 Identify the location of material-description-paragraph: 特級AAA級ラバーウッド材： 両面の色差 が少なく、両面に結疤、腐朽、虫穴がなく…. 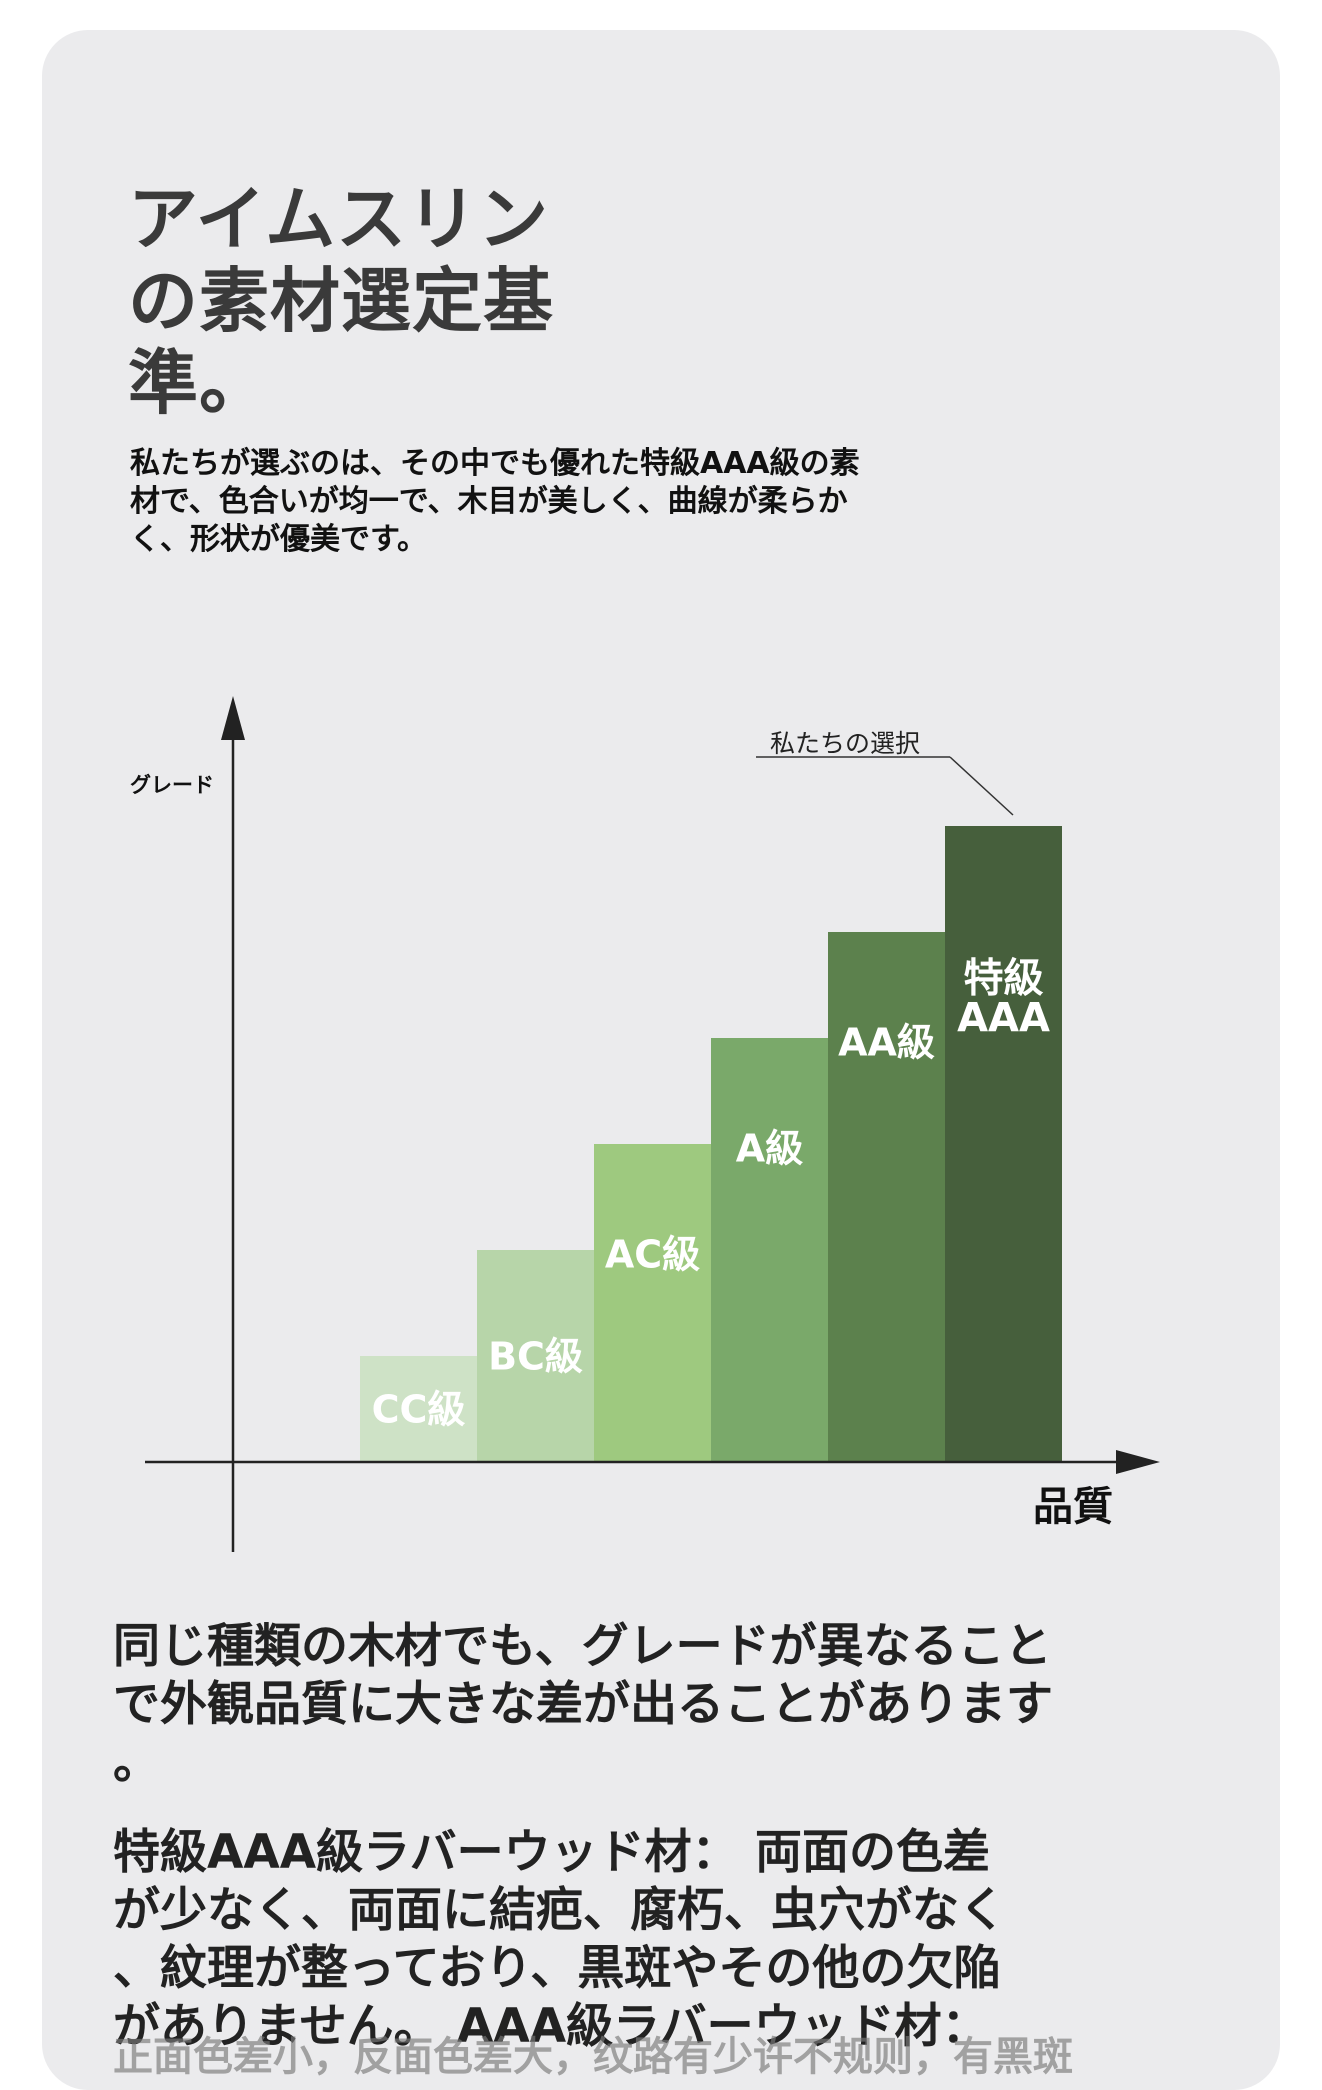
(673, 1940).